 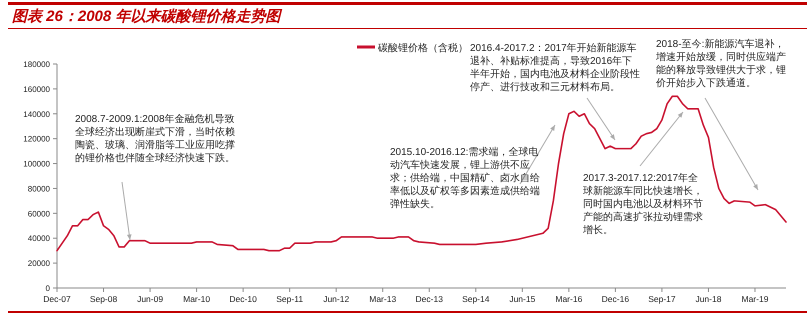 What do you see at coordinates (643, 204) in the screenshot?
I see `annotation: 2017.3-2017.12:2017年全球新能源车同比快速增长，同时国内电池以及材料环节产能的高速扩张拉动锂需求增长。` at bounding box center [643, 204].